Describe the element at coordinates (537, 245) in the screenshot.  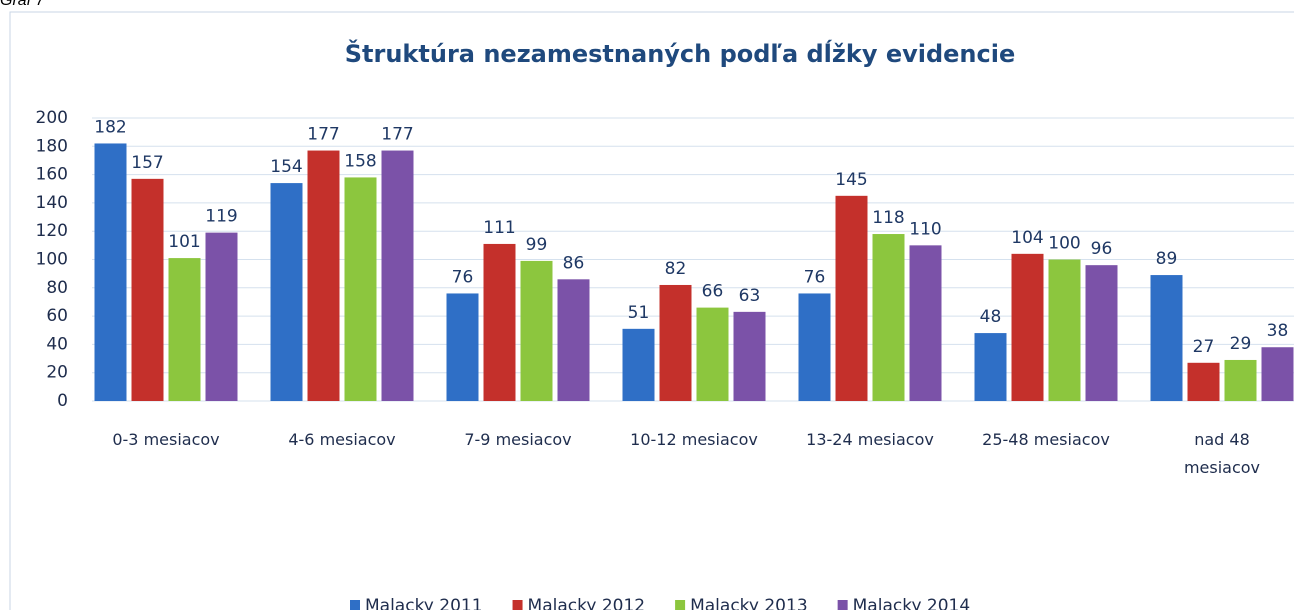
I see `data-label: 99` at that location.